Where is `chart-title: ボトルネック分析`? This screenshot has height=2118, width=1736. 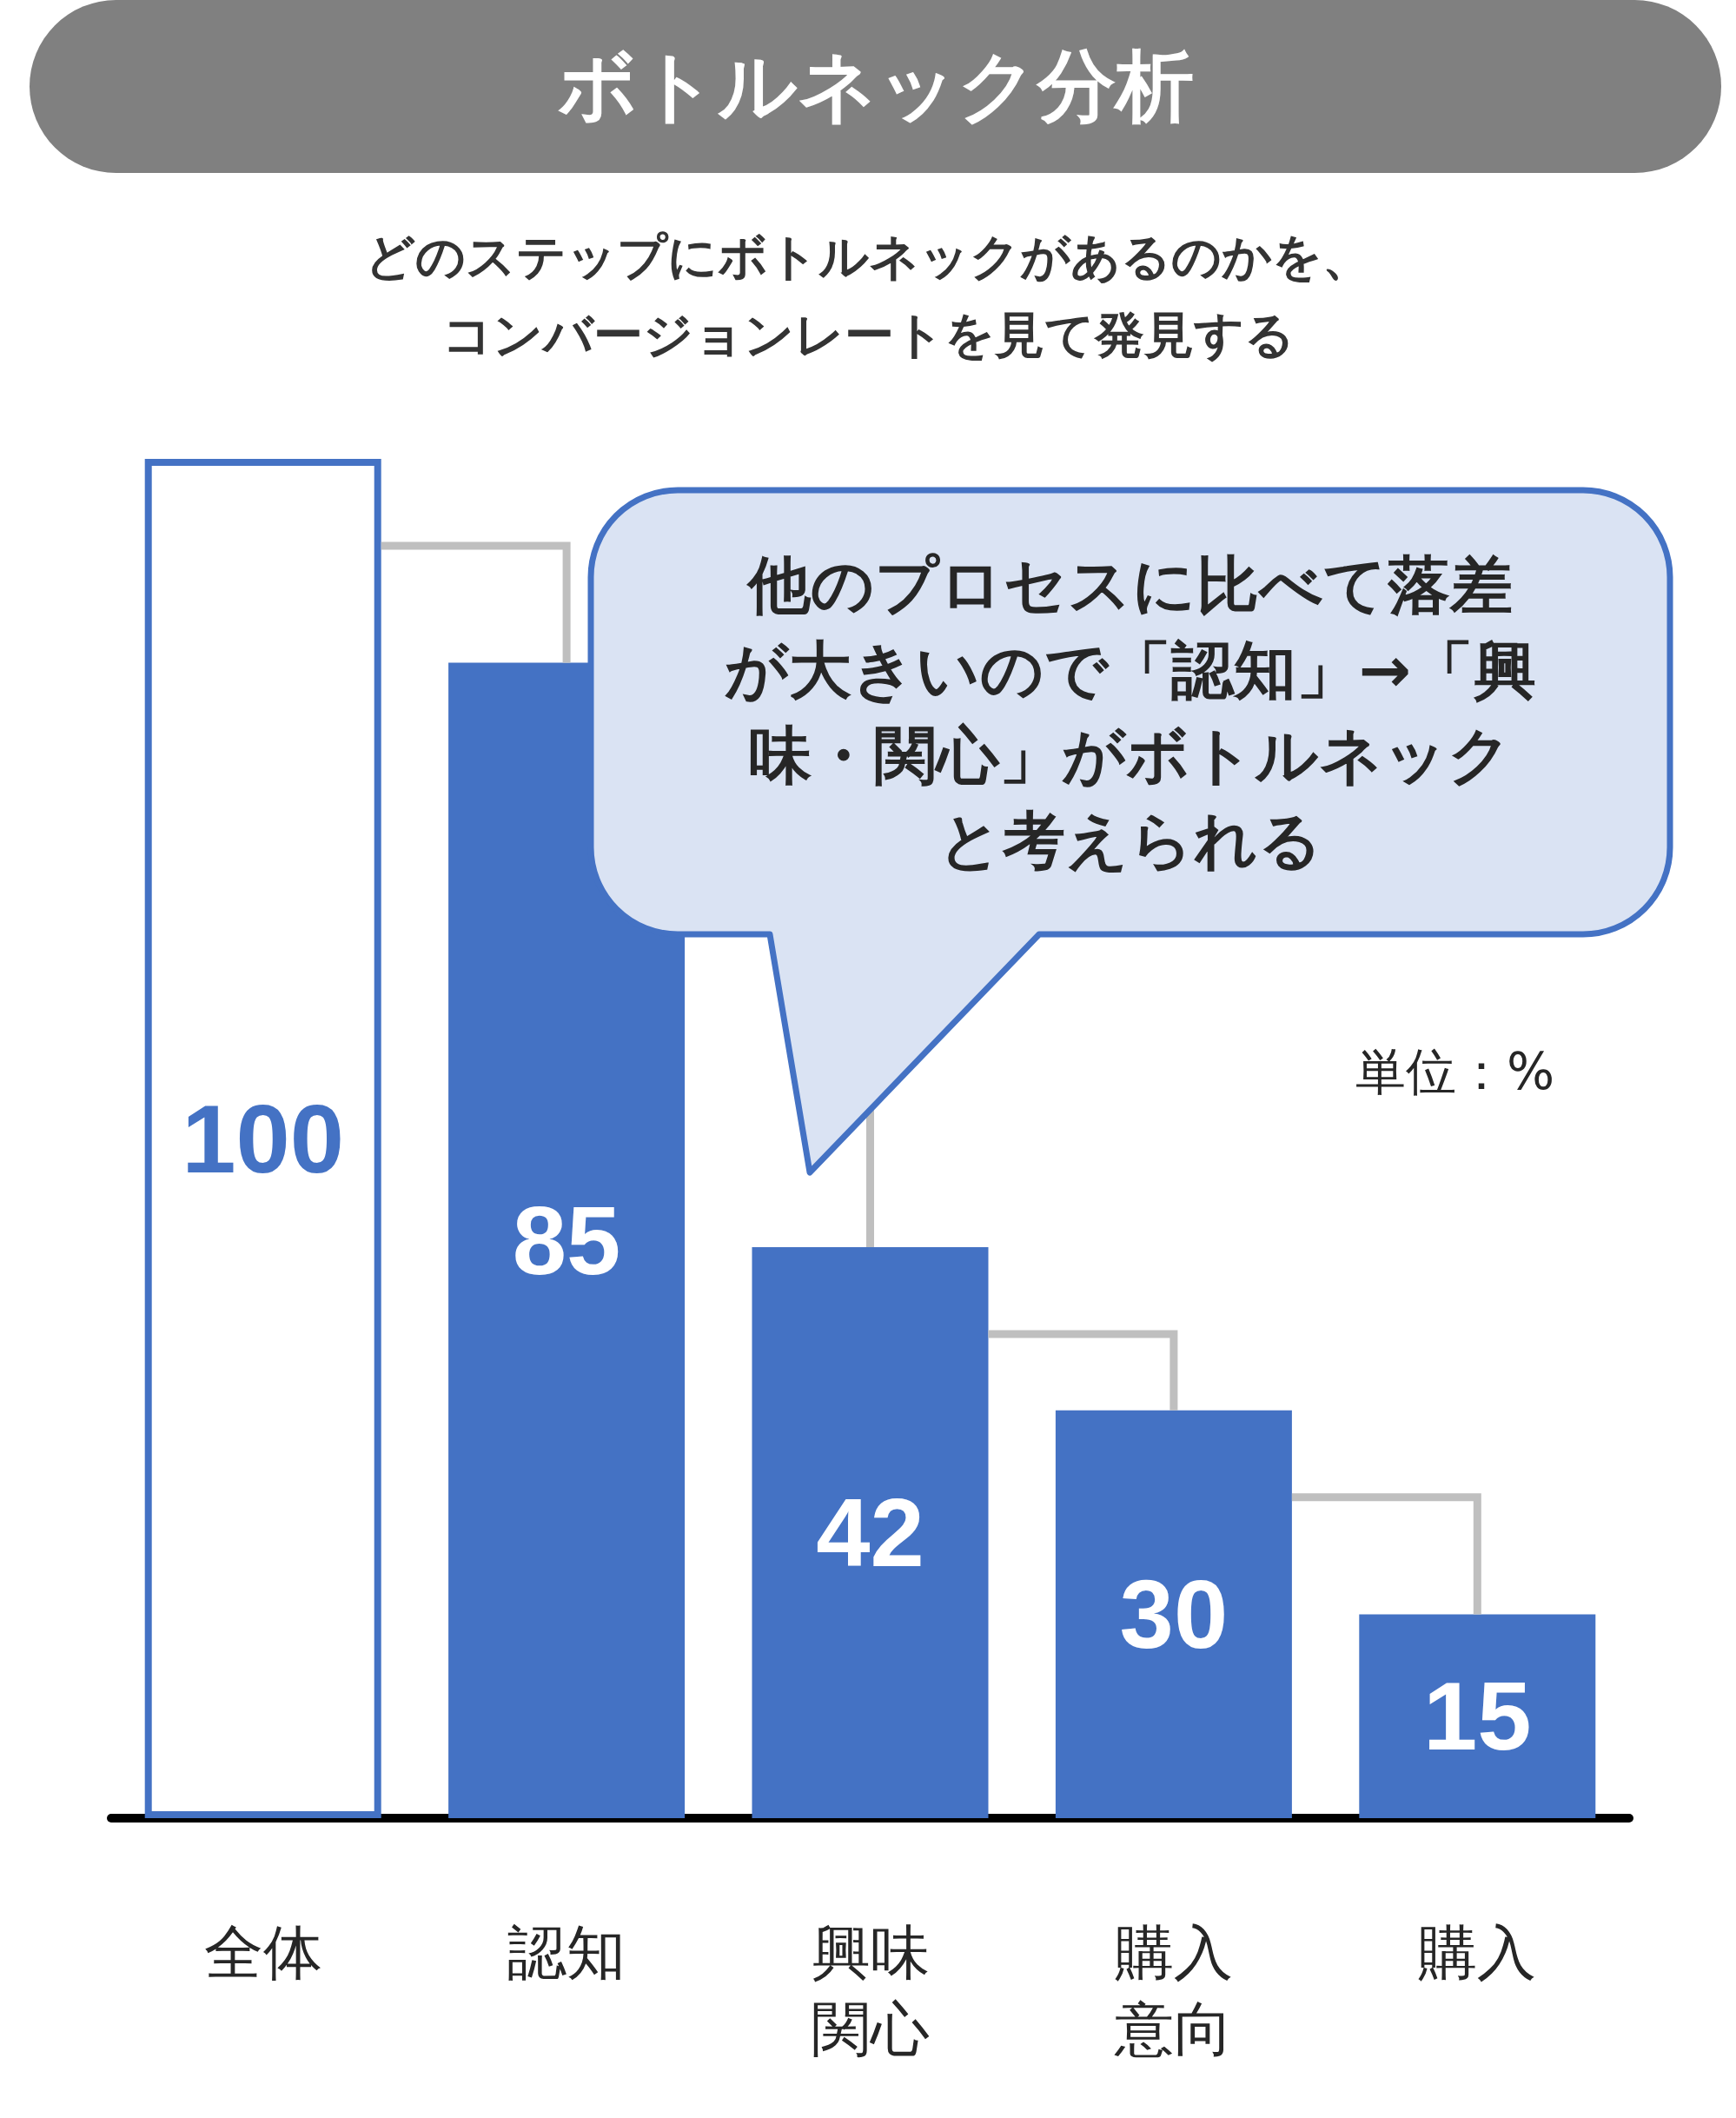 chart-title: ボトルネック分析 is located at coordinates (875, 86).